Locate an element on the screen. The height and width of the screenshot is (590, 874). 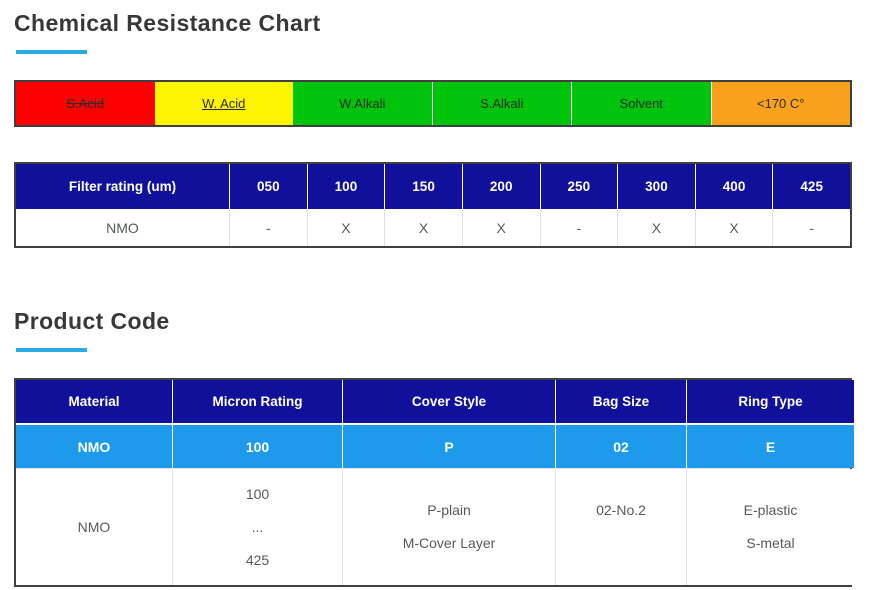
temperature-label: <170 C° is located at coordinates (781, 103).